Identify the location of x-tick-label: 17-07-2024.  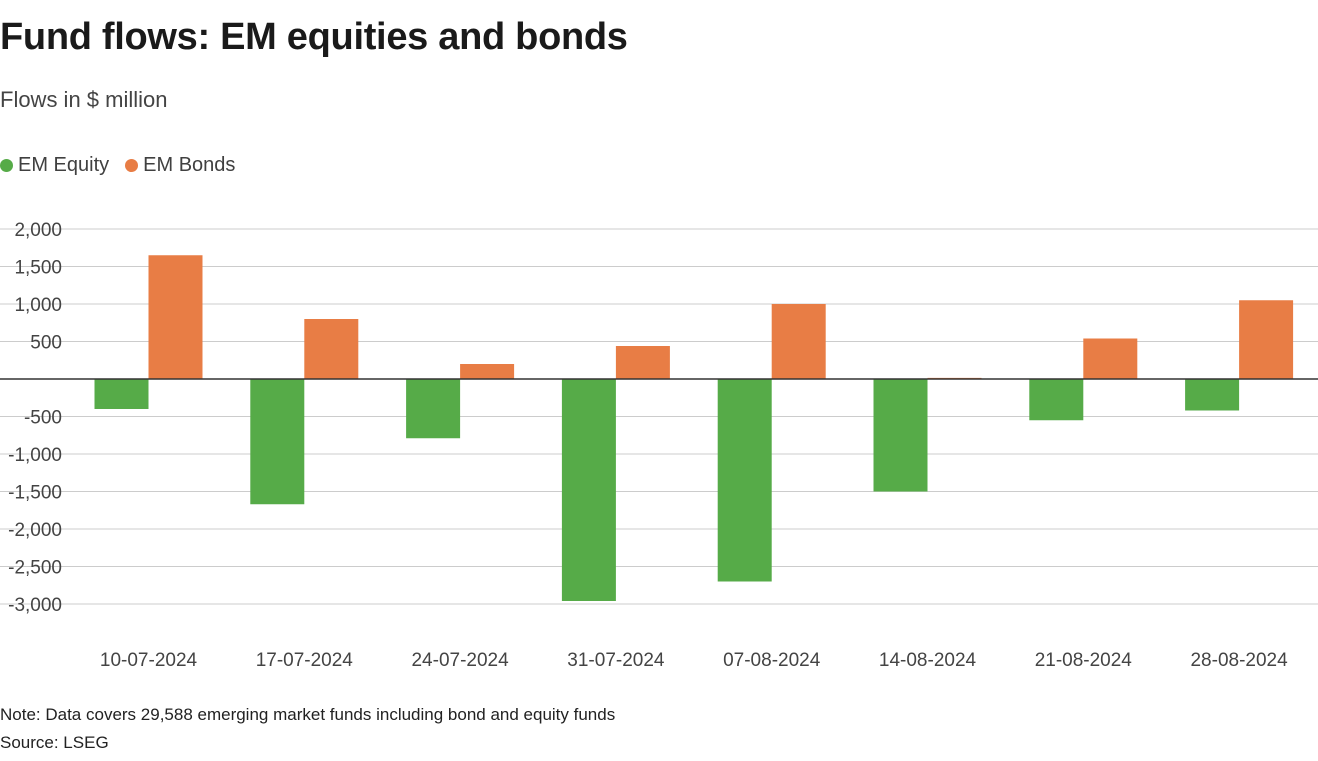
(305, 660).